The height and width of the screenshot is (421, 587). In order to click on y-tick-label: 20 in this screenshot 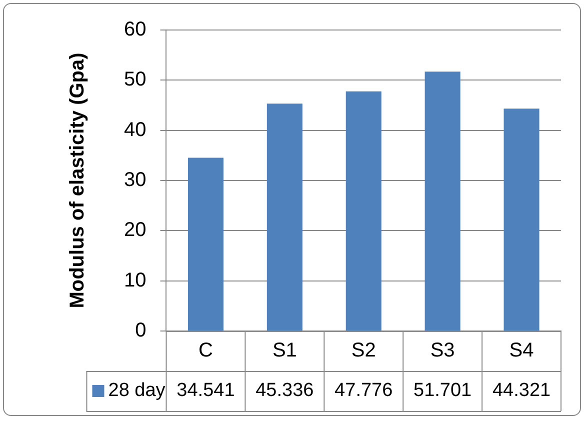, I will do `click(135, 230)`.